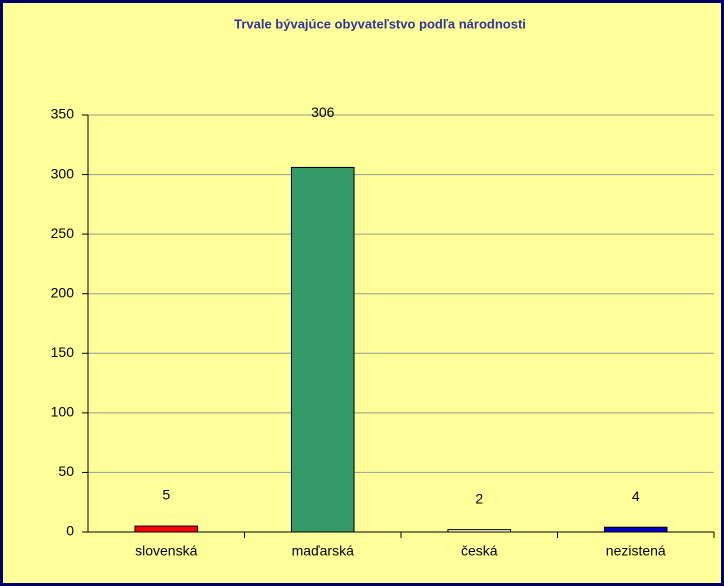 The height and width of the screenshot is (586, 724). What do you see at coordinates (70, 531) in the screenshot?
I see `y-tick-label: 0` at bounding box center [70, 531].